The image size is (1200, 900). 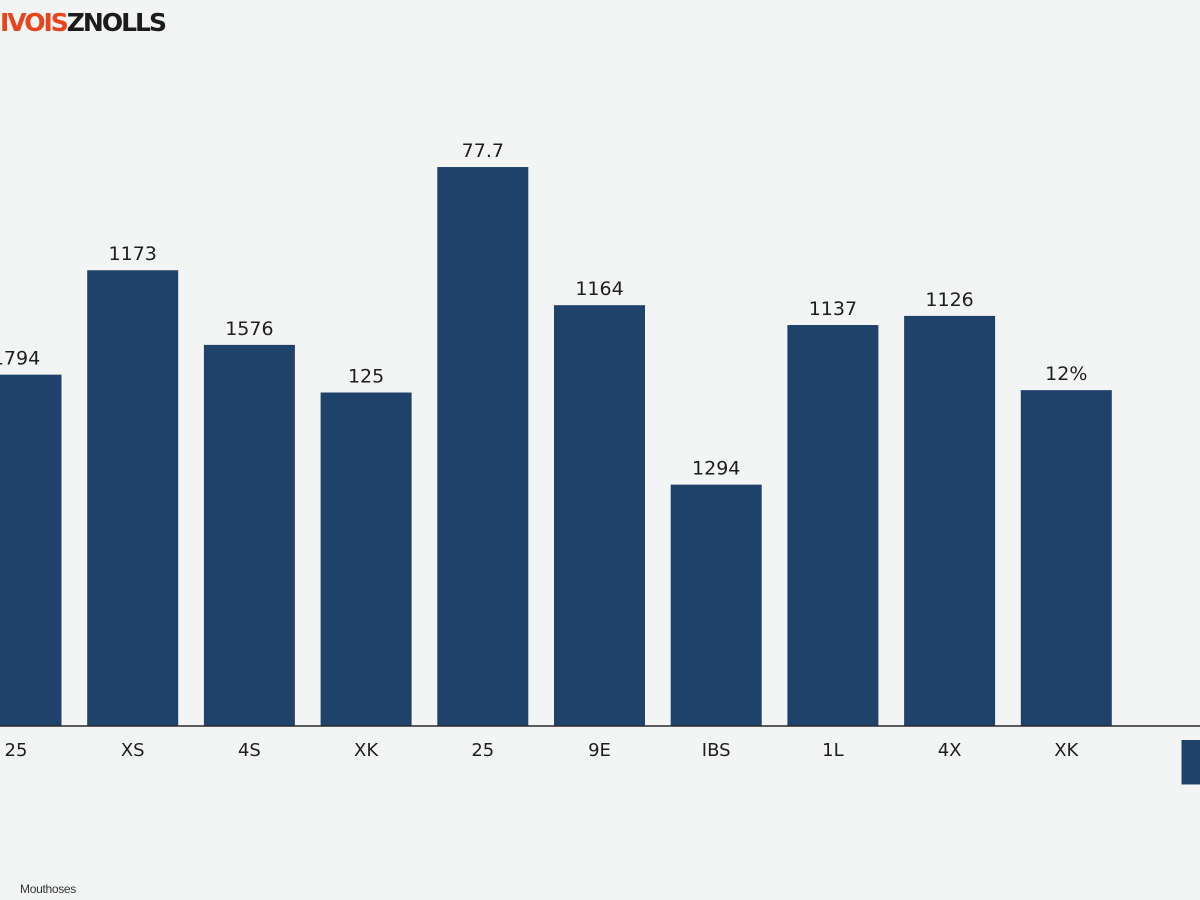 What do you see at coordinates (832, 750) in the screenshot?
I see `x-tick-label-7: 1L` at bounding box center [832, 750].